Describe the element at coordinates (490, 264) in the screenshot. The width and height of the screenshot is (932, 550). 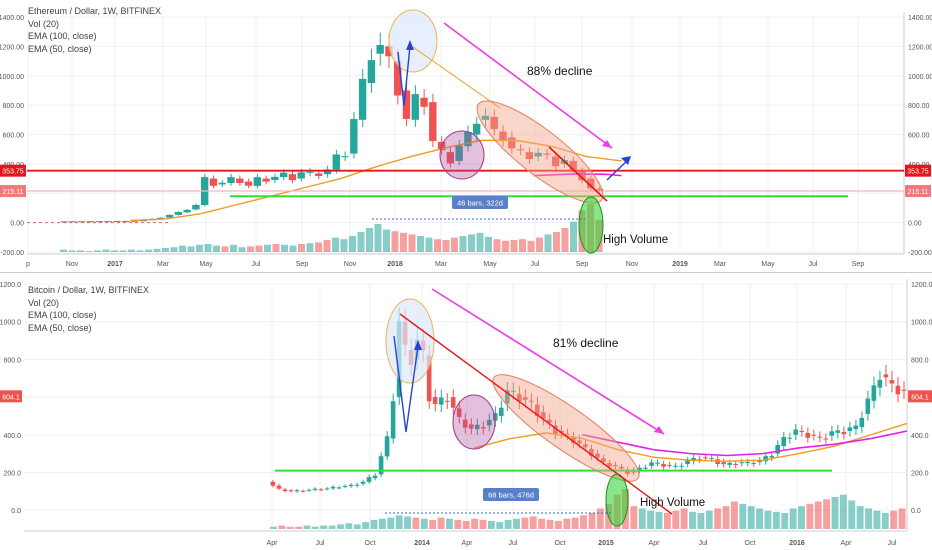
I see `x-axis-tick-label: May` at that location.